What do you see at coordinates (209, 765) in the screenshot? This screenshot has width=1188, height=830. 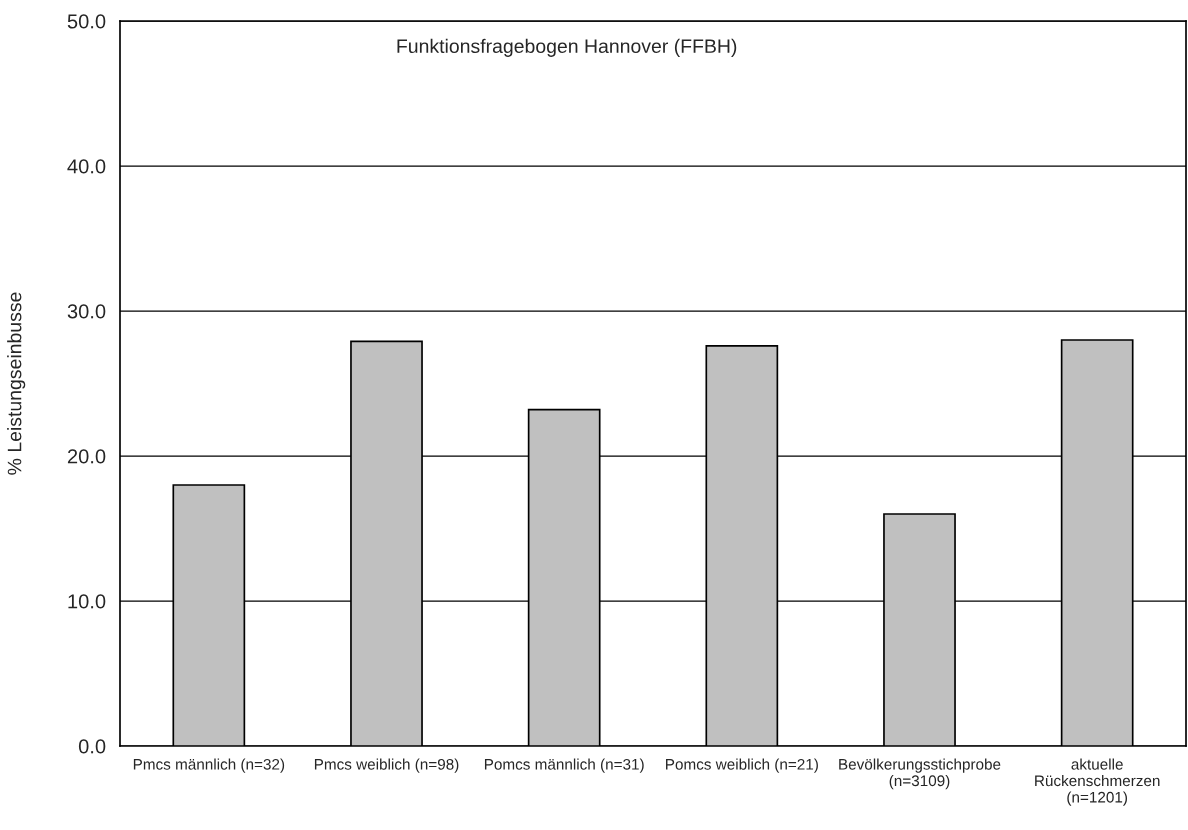 I see `x-tick-label: Pmcs männlich (n=32)` at bounding box center [209, 765].